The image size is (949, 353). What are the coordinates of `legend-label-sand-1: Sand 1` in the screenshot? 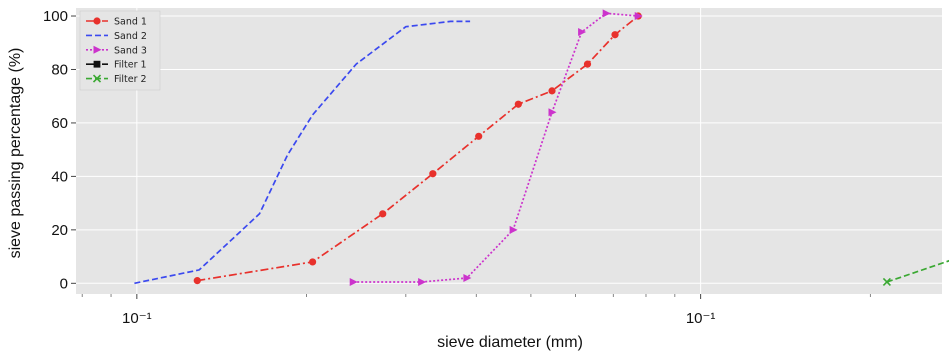 It's located at (130, 22).